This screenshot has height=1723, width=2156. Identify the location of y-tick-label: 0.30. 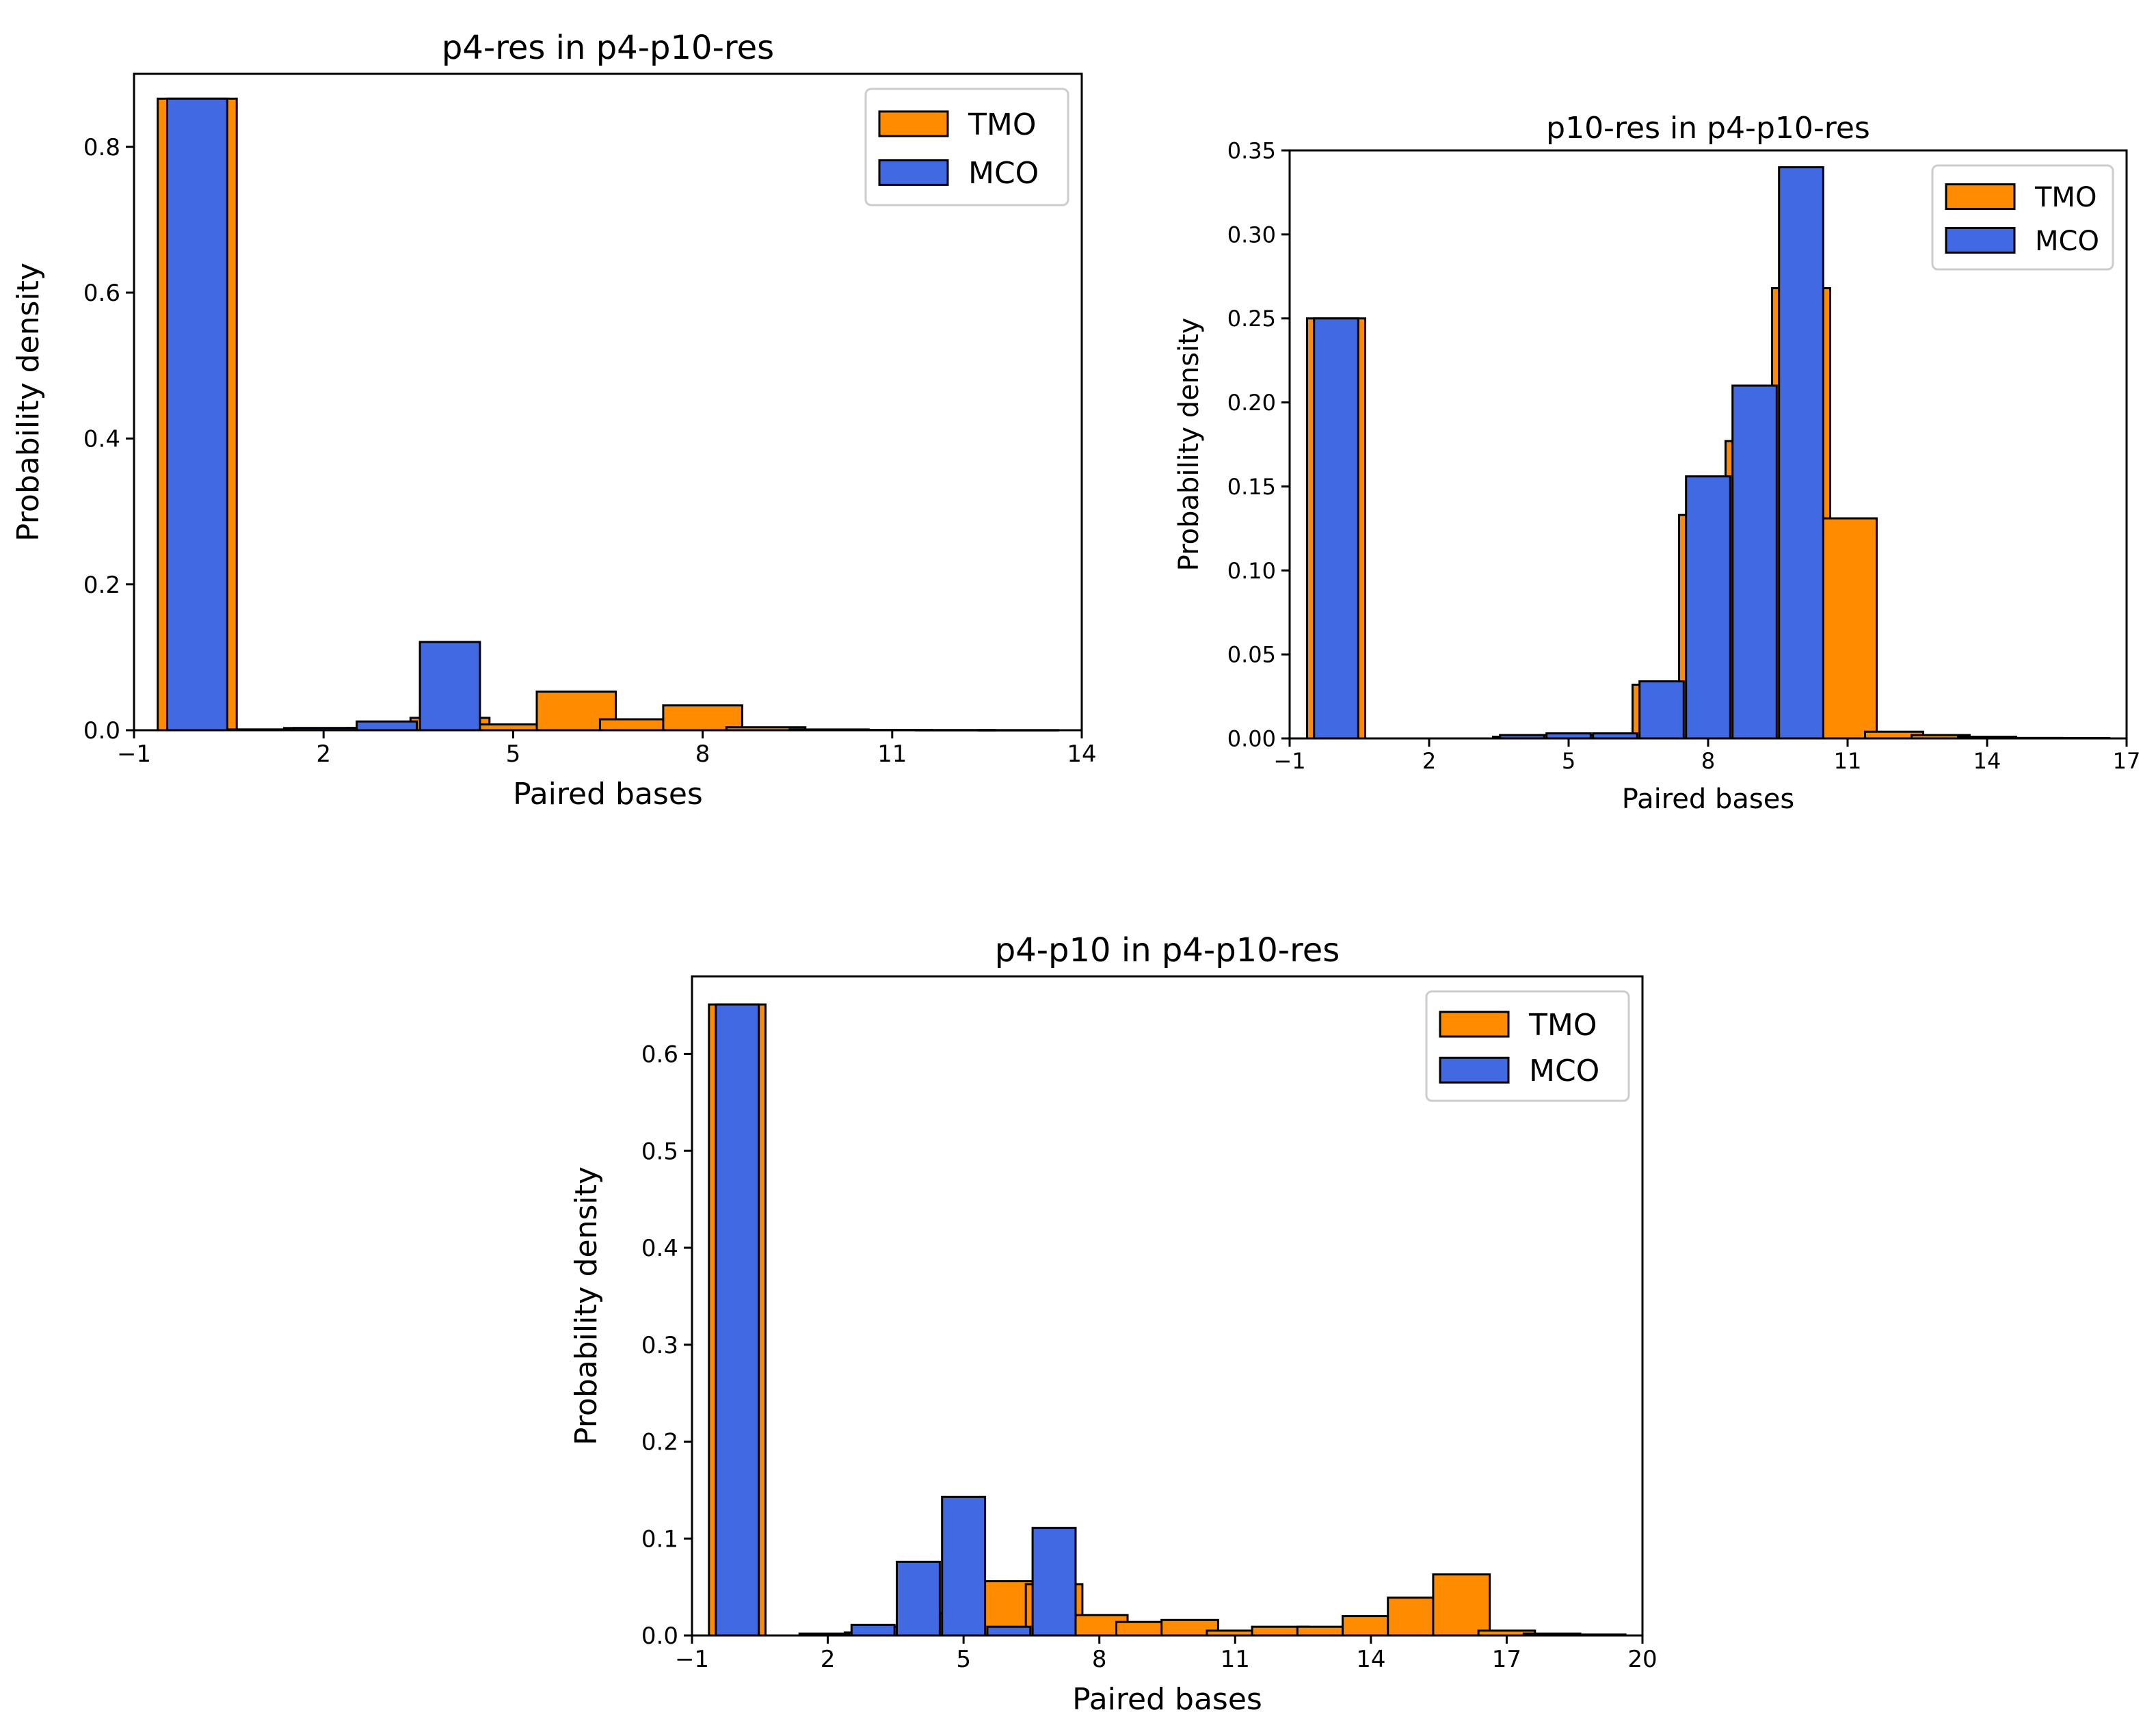
(1251, 235).